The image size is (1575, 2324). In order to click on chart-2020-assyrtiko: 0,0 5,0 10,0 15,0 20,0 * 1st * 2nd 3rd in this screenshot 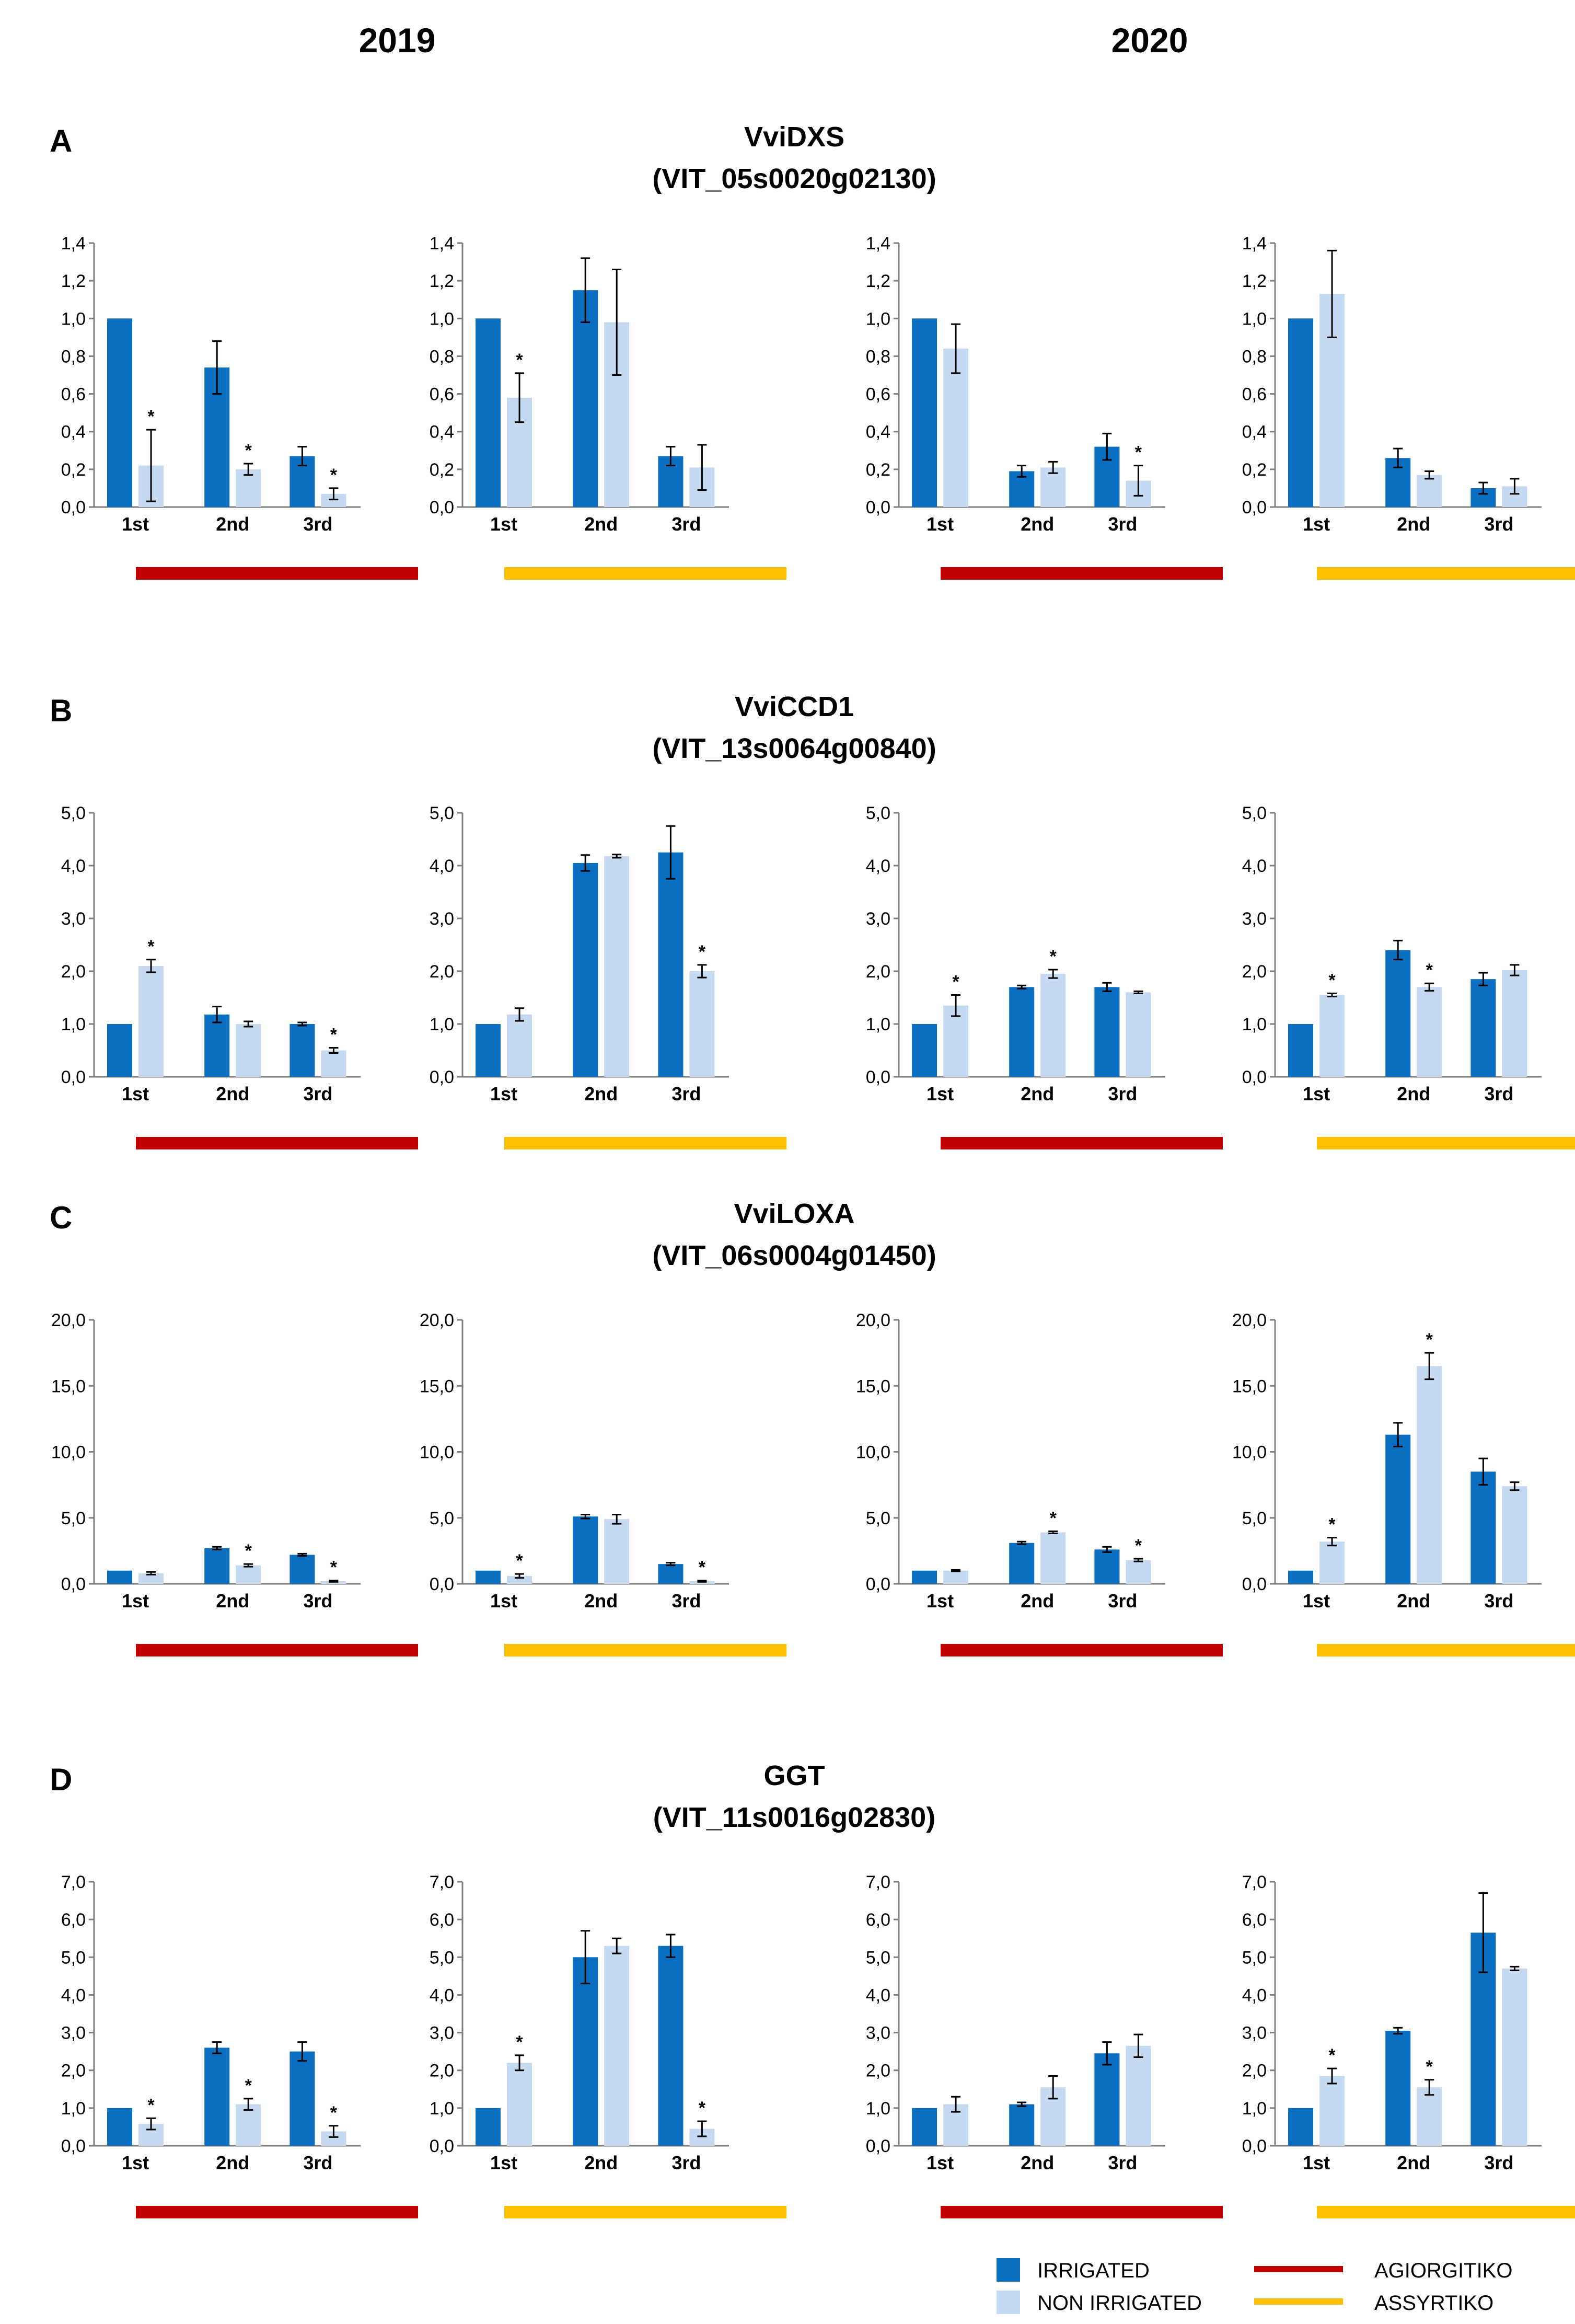, I will do `click(1403, 1483)`.